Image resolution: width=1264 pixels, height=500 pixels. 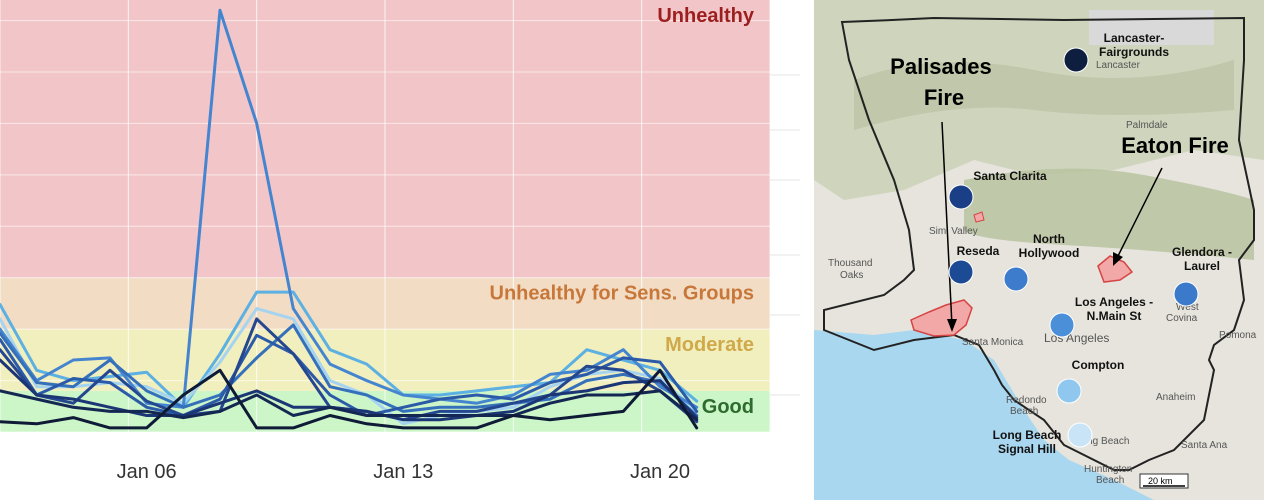 I want to click on place-label: Redondo Beach, so click(x=1027, y=406).